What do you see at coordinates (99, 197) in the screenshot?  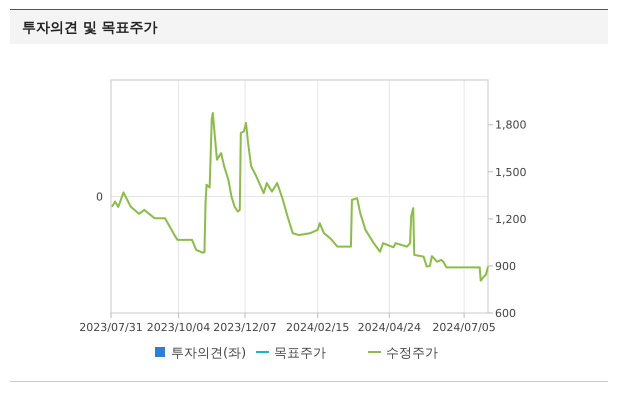 I see `text: 0` at bounding box center [99, 197].